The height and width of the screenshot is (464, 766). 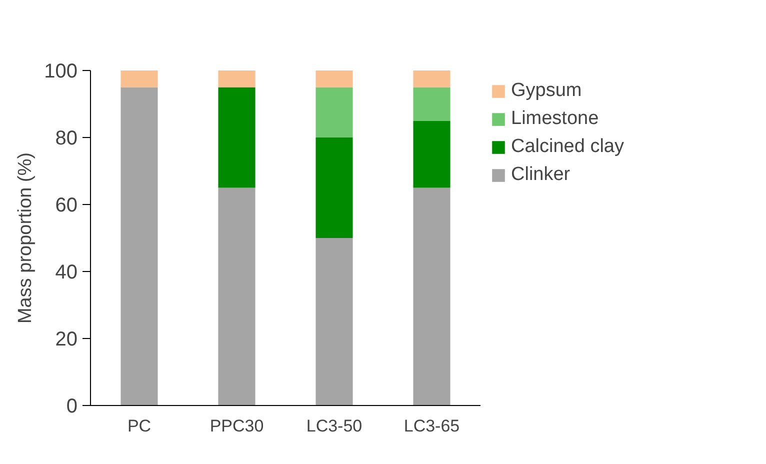 I want to click on y-axis-title: Mass proportion (%), so click(x=25, y=238).